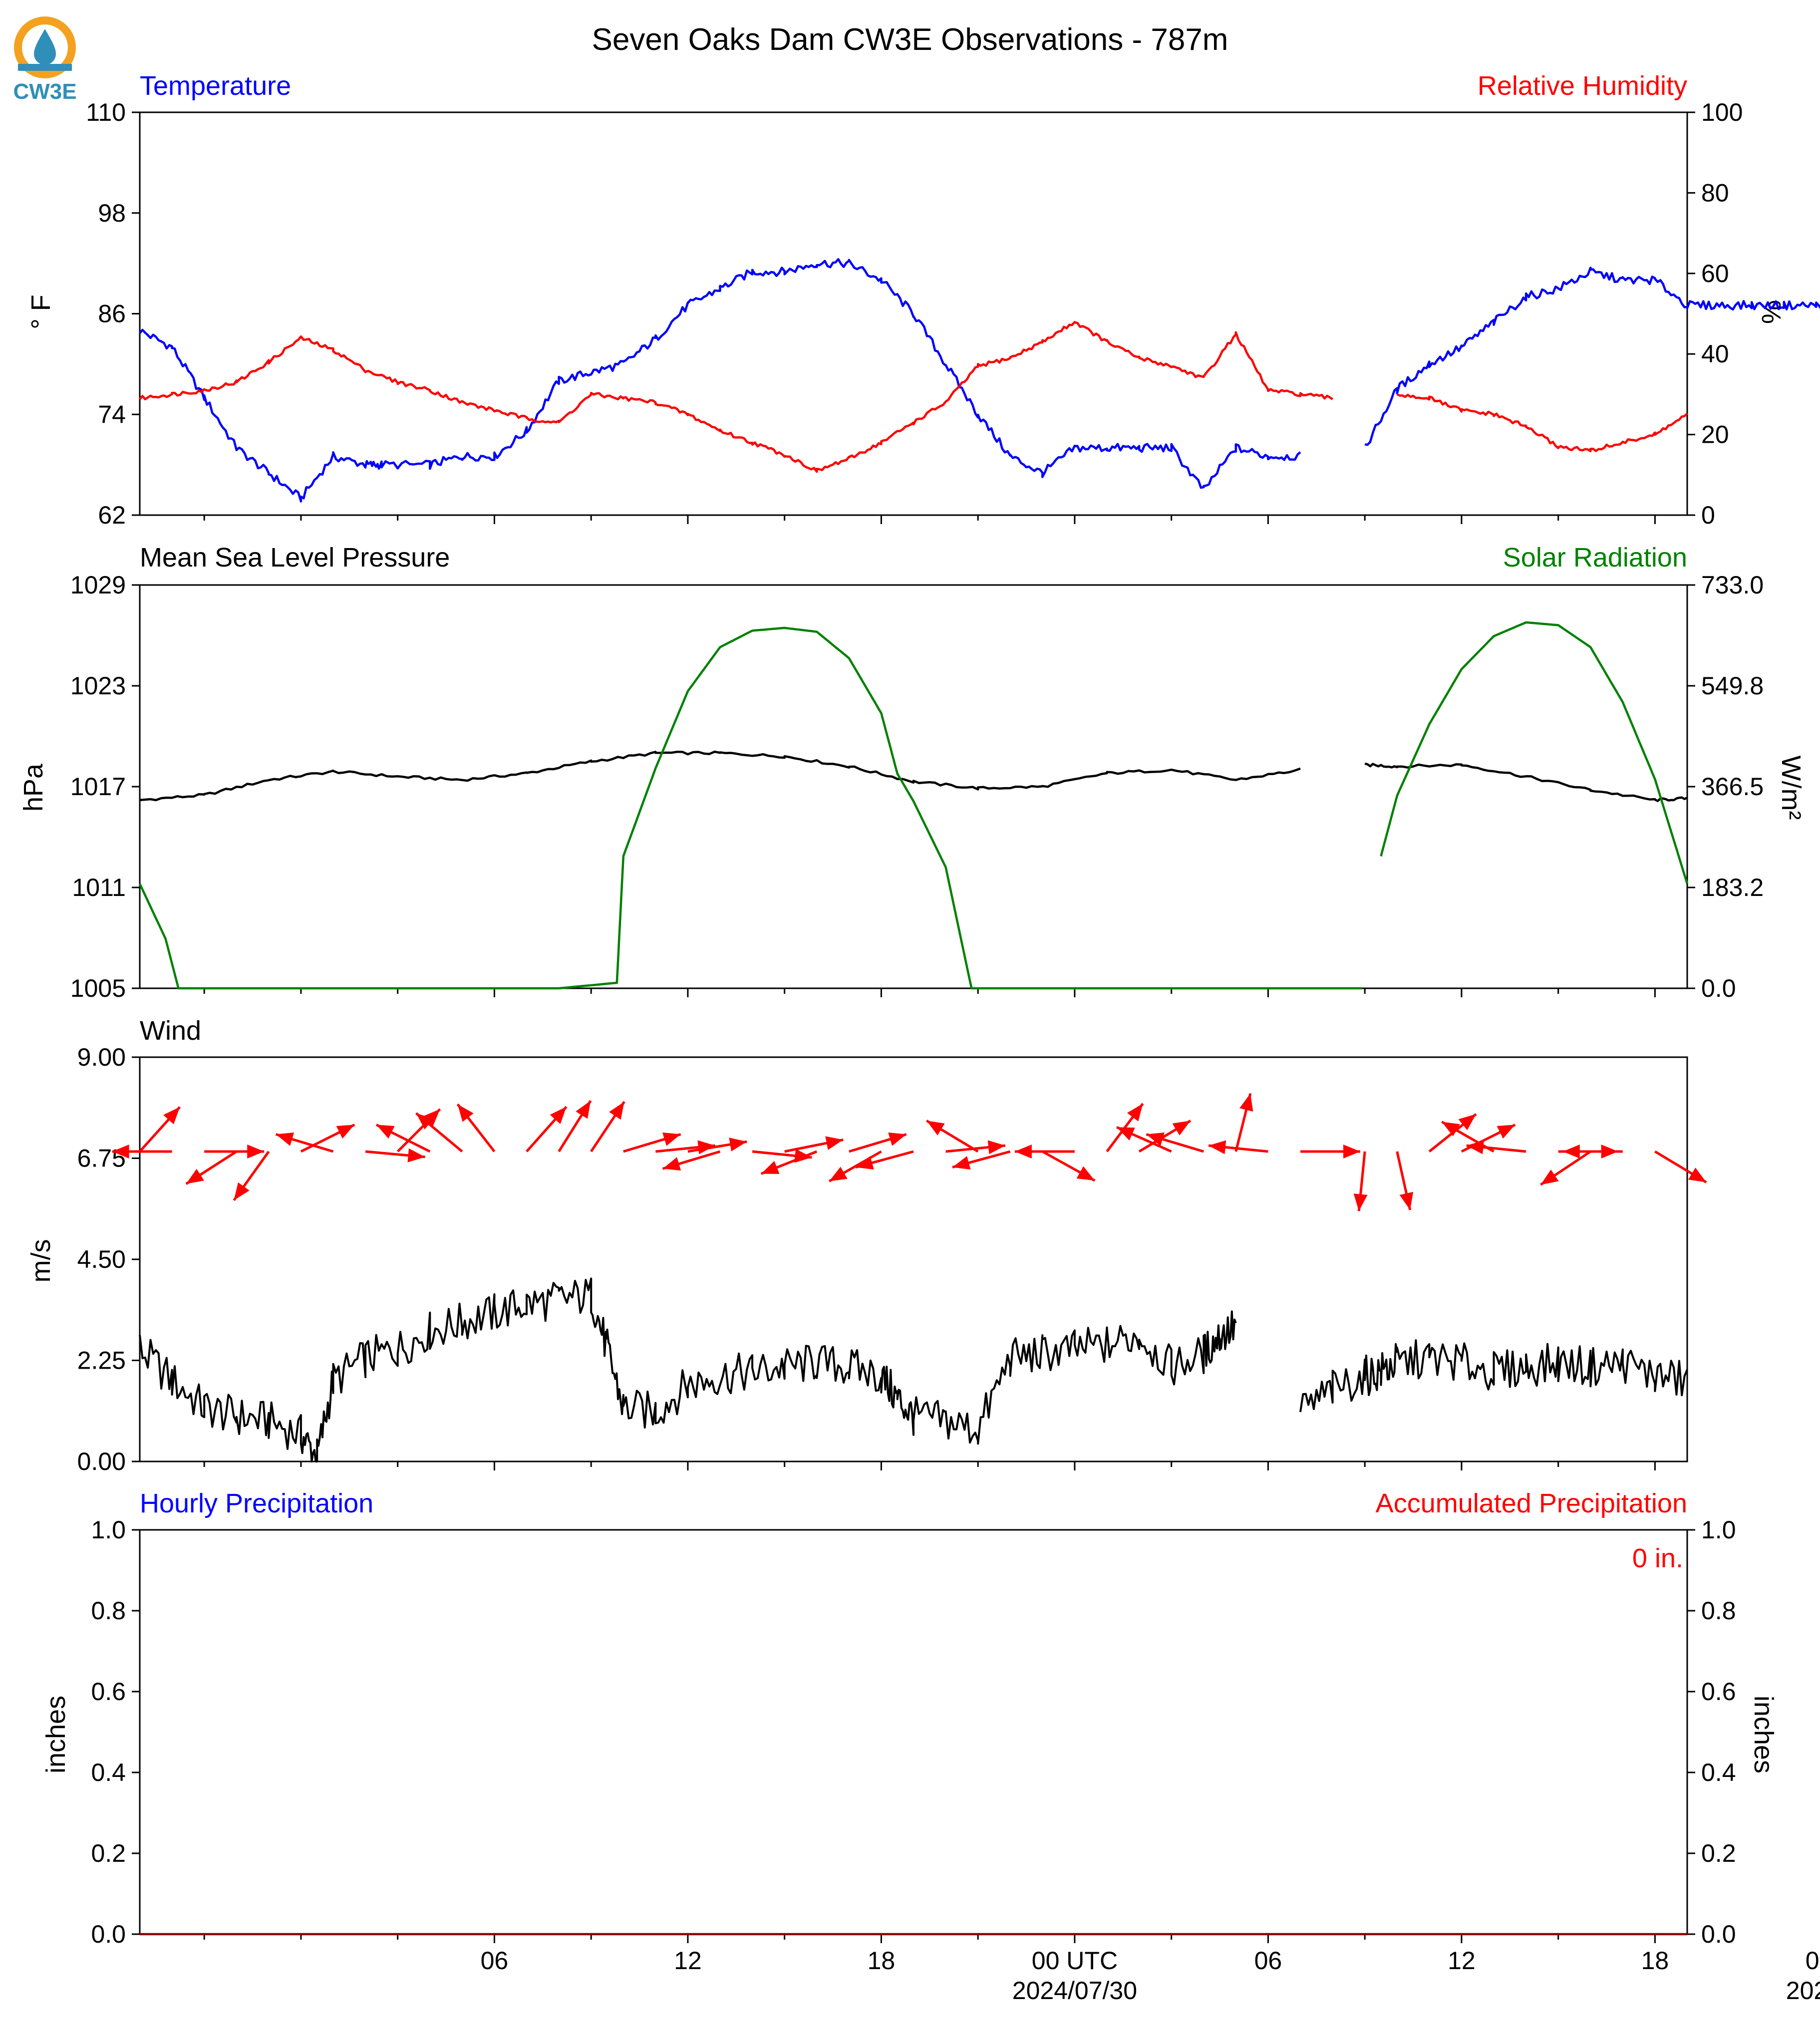  I want to click on y-tick-label-left: 110, so click(106, 112).